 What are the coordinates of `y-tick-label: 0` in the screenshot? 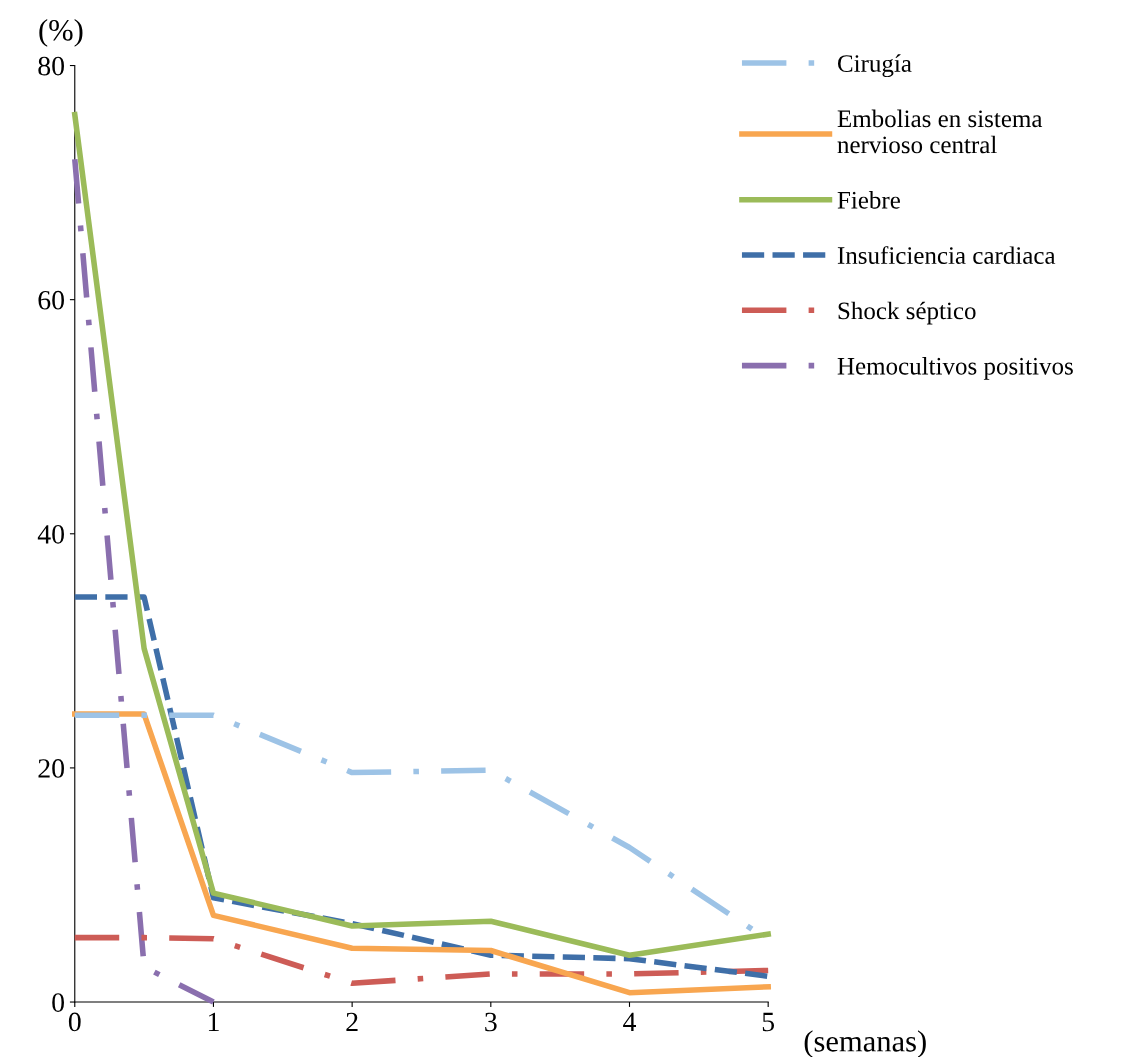 It's located at (58, 1002).